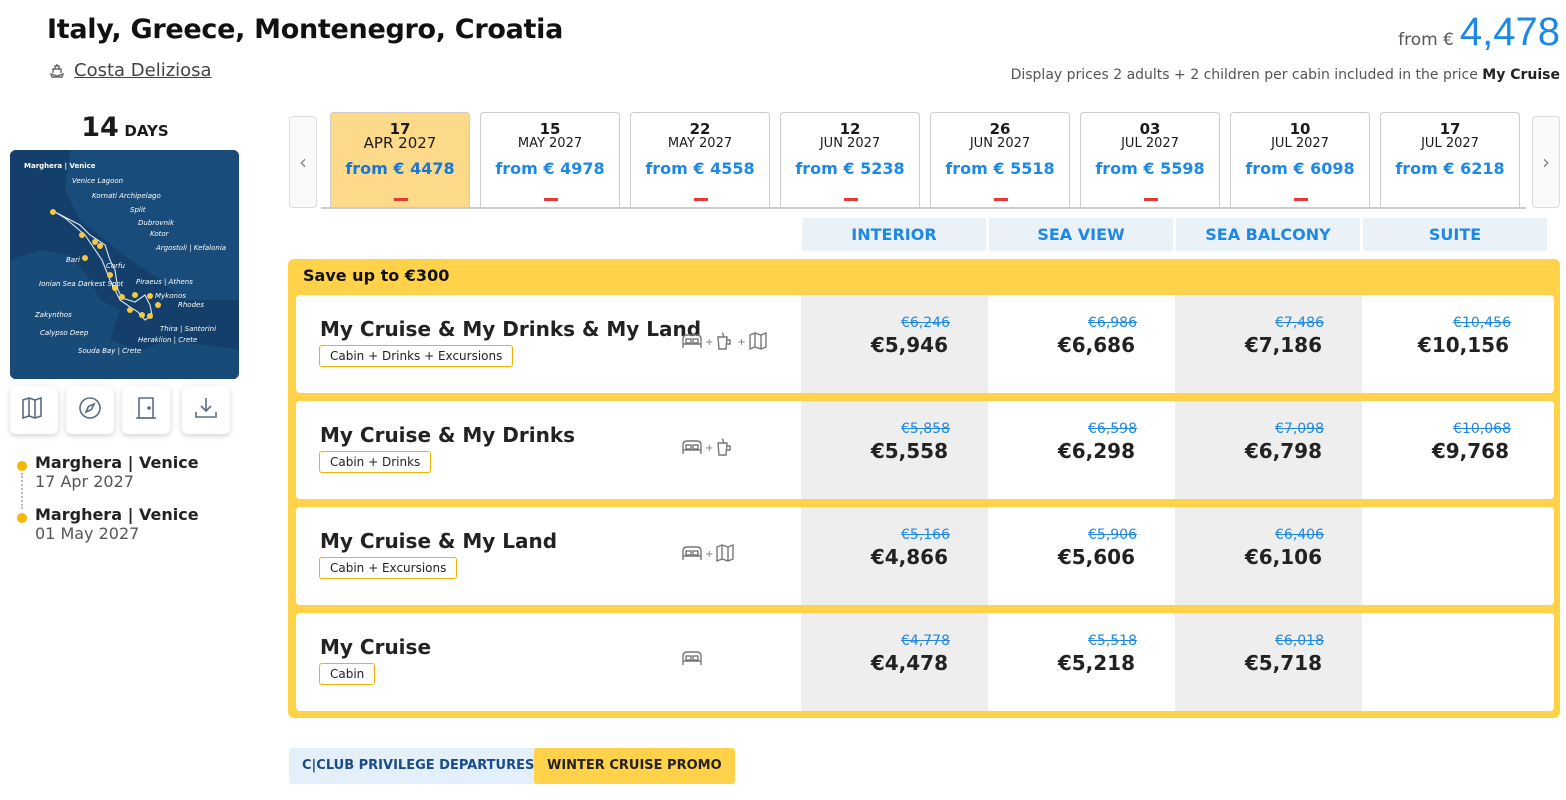 This screenshot has height=800, width=1566. Describe the element at coordinates (1150, 160) in the screenshot. I see `date-card: 03 JUL 2027 from € 5598` at that location.